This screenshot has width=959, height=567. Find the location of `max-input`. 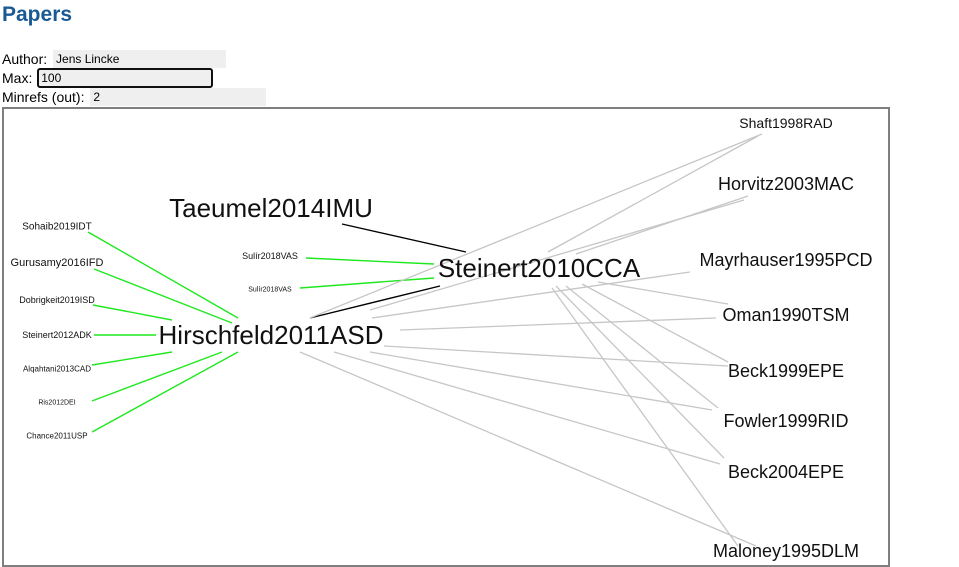

max-input is located at coordinates (125, 78).